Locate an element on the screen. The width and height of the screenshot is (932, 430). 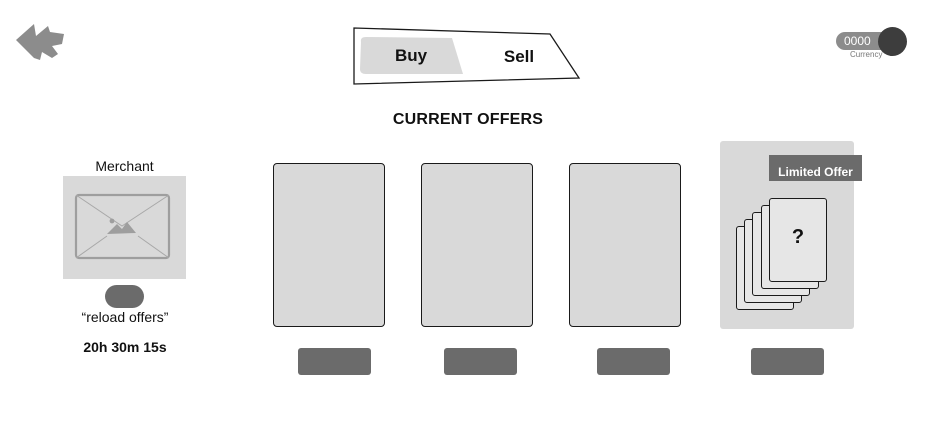
question-mark-icon: ? is located at coordinates (798, 237).